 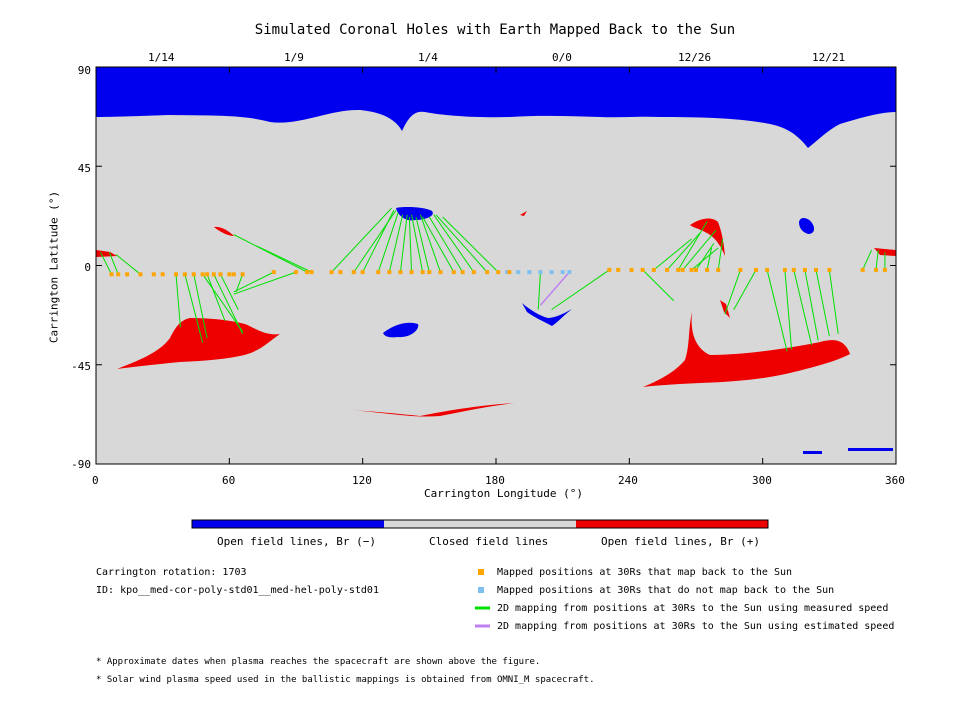 I want to click on colorbar-label-closed: Closed field lines, so click(x=489, y=541).